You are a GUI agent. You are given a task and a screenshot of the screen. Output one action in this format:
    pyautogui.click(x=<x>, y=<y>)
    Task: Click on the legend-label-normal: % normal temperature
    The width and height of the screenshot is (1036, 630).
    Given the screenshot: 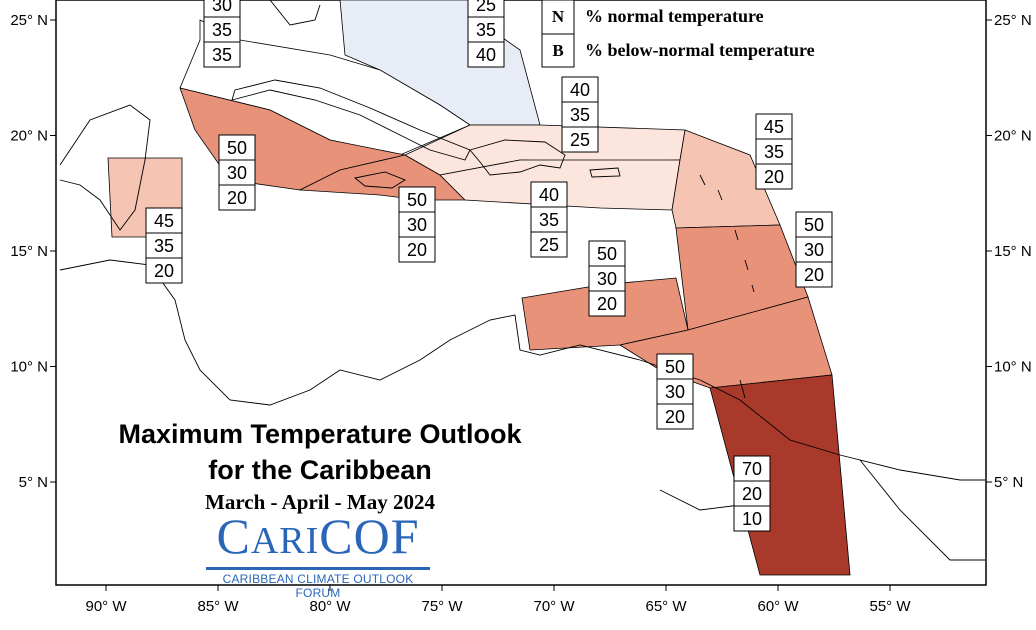 What is the action you would take?
    pyautogui.click(x=674, y=16)
    